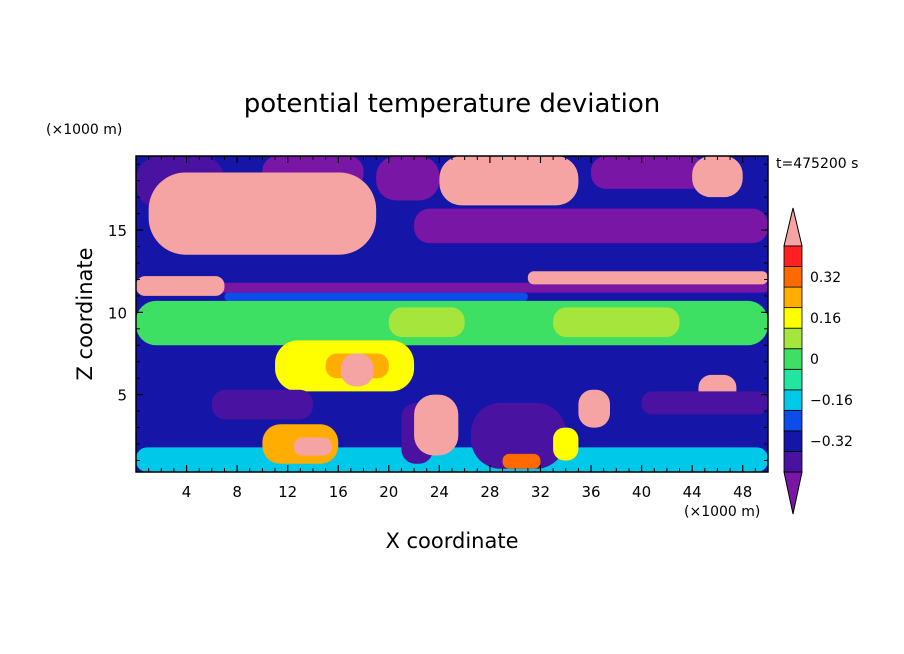  What do you see at coordinates (814, 360) in the screenshot?
I see `colorbar-tick-label: 0` at bounding box center [814, 360].